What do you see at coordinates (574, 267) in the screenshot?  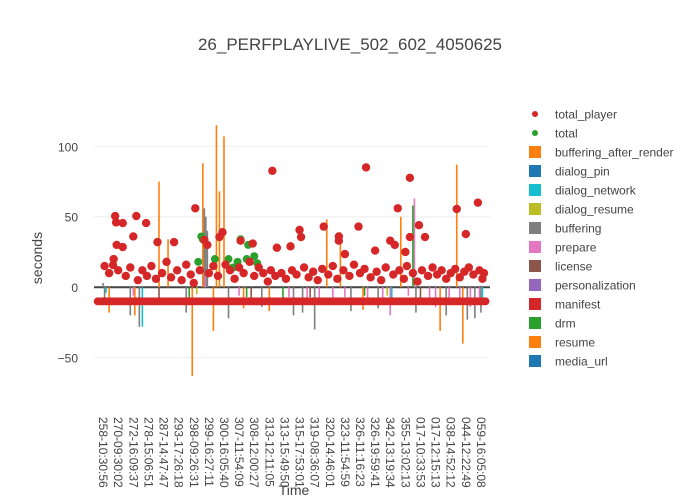 I see `legend-label-license: license` at bounding box center [574, 267].